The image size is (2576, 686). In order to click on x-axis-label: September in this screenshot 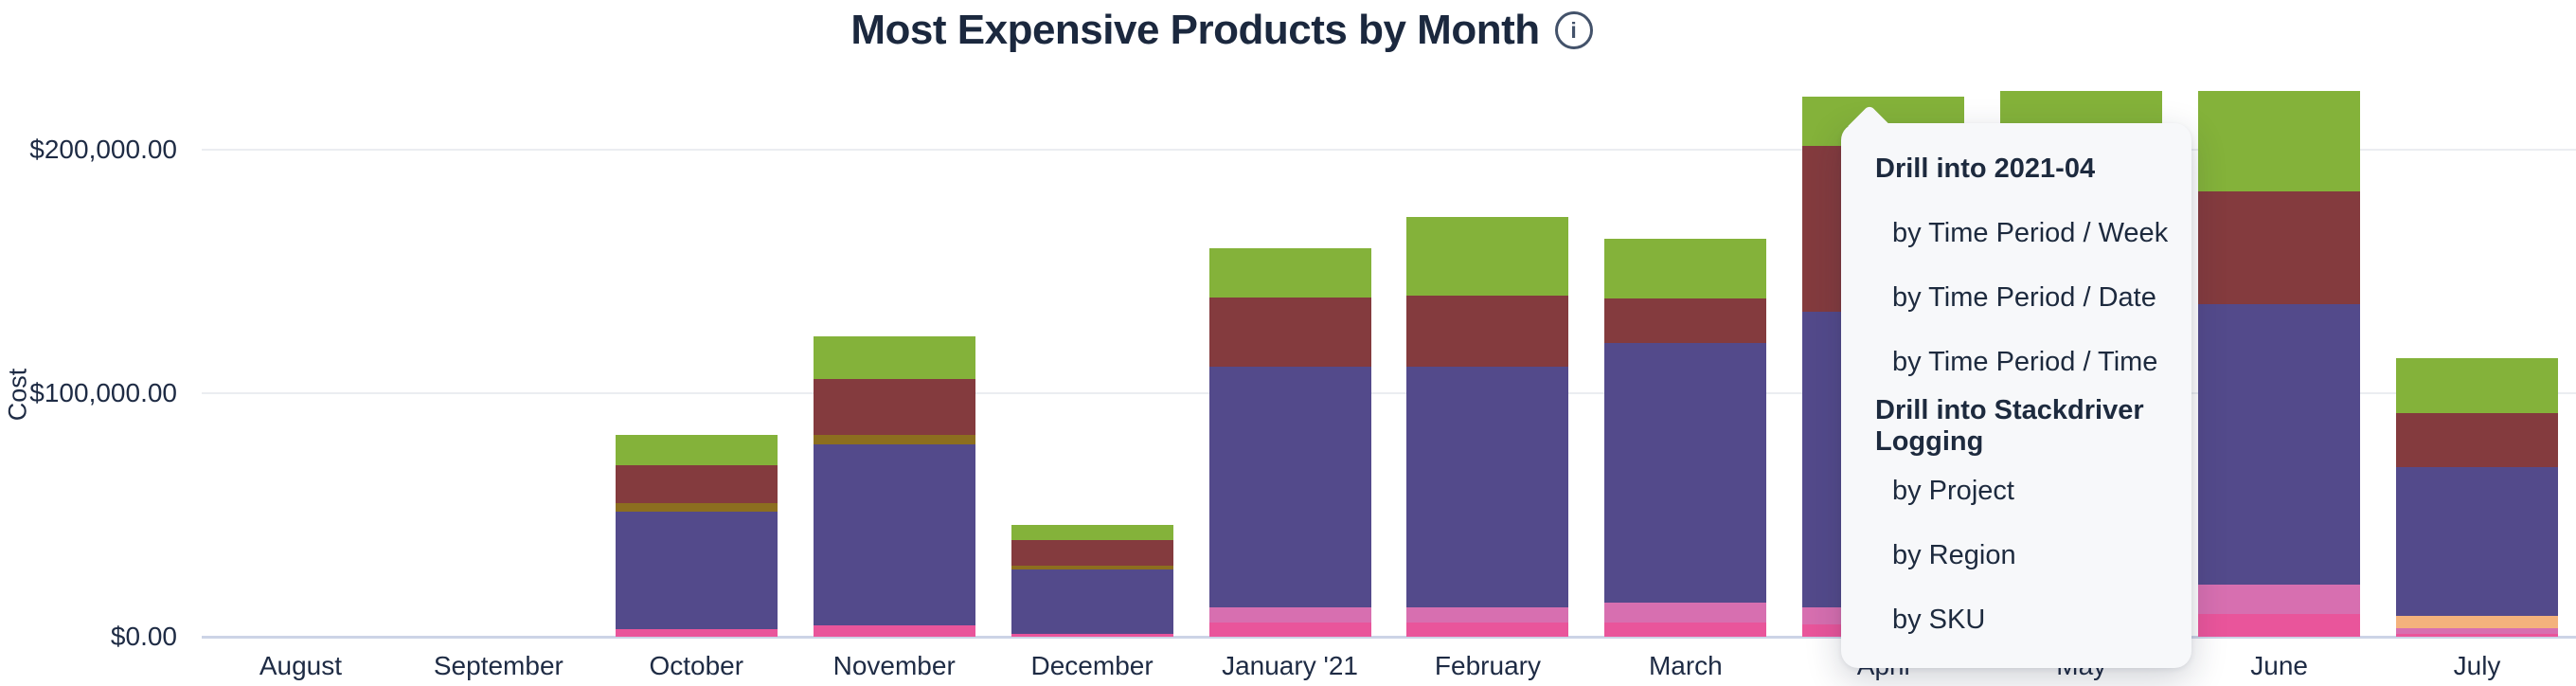, I will do `click(498, 666)`.